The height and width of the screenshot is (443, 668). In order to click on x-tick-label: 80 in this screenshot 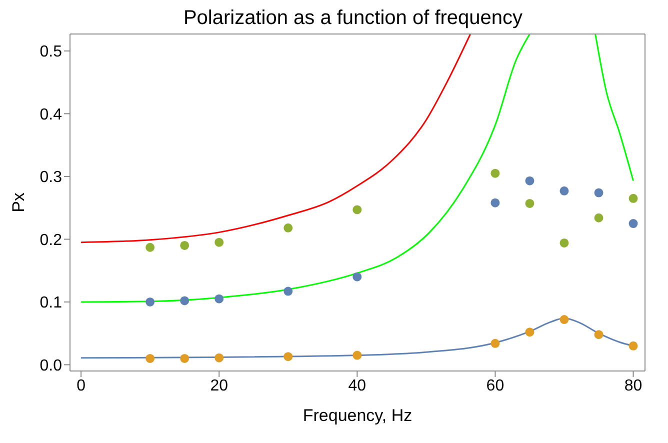, I will do `click(633, 385)`.